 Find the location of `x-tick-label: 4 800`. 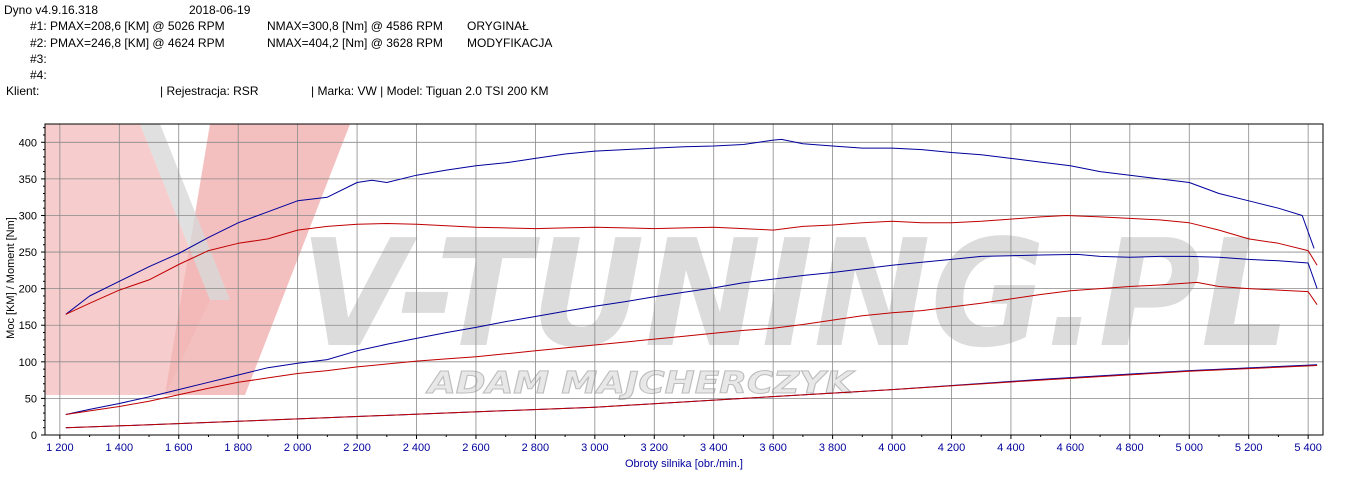

x-tick-label: 4 800 is located at coordinates (1130, 448).